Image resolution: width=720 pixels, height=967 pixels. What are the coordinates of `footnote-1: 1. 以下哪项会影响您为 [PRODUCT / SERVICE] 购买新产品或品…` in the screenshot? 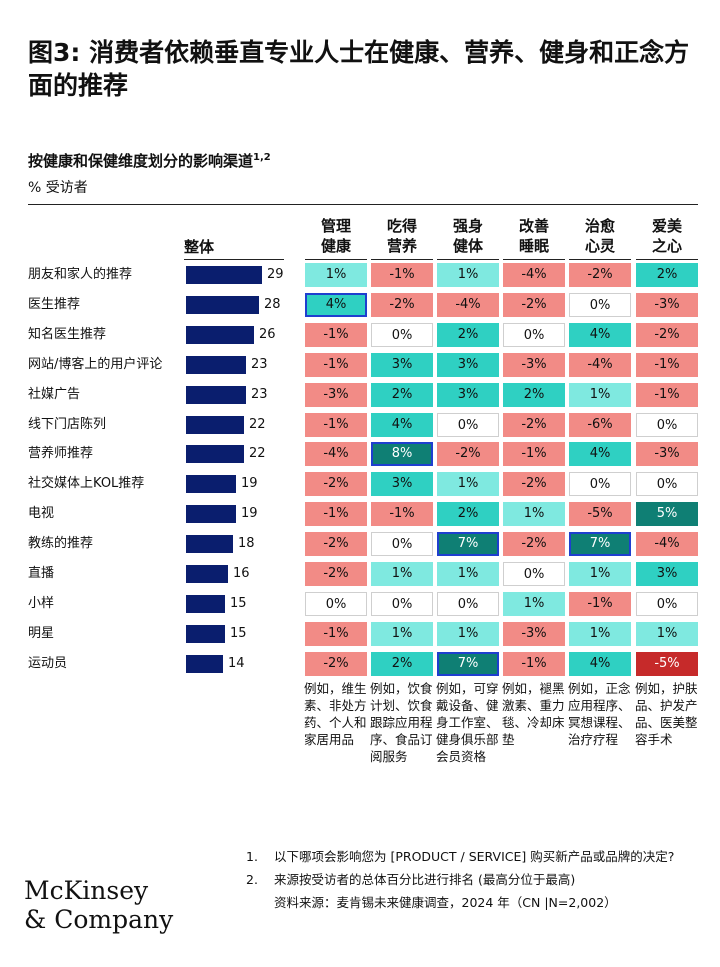 It's located at (474, 856).